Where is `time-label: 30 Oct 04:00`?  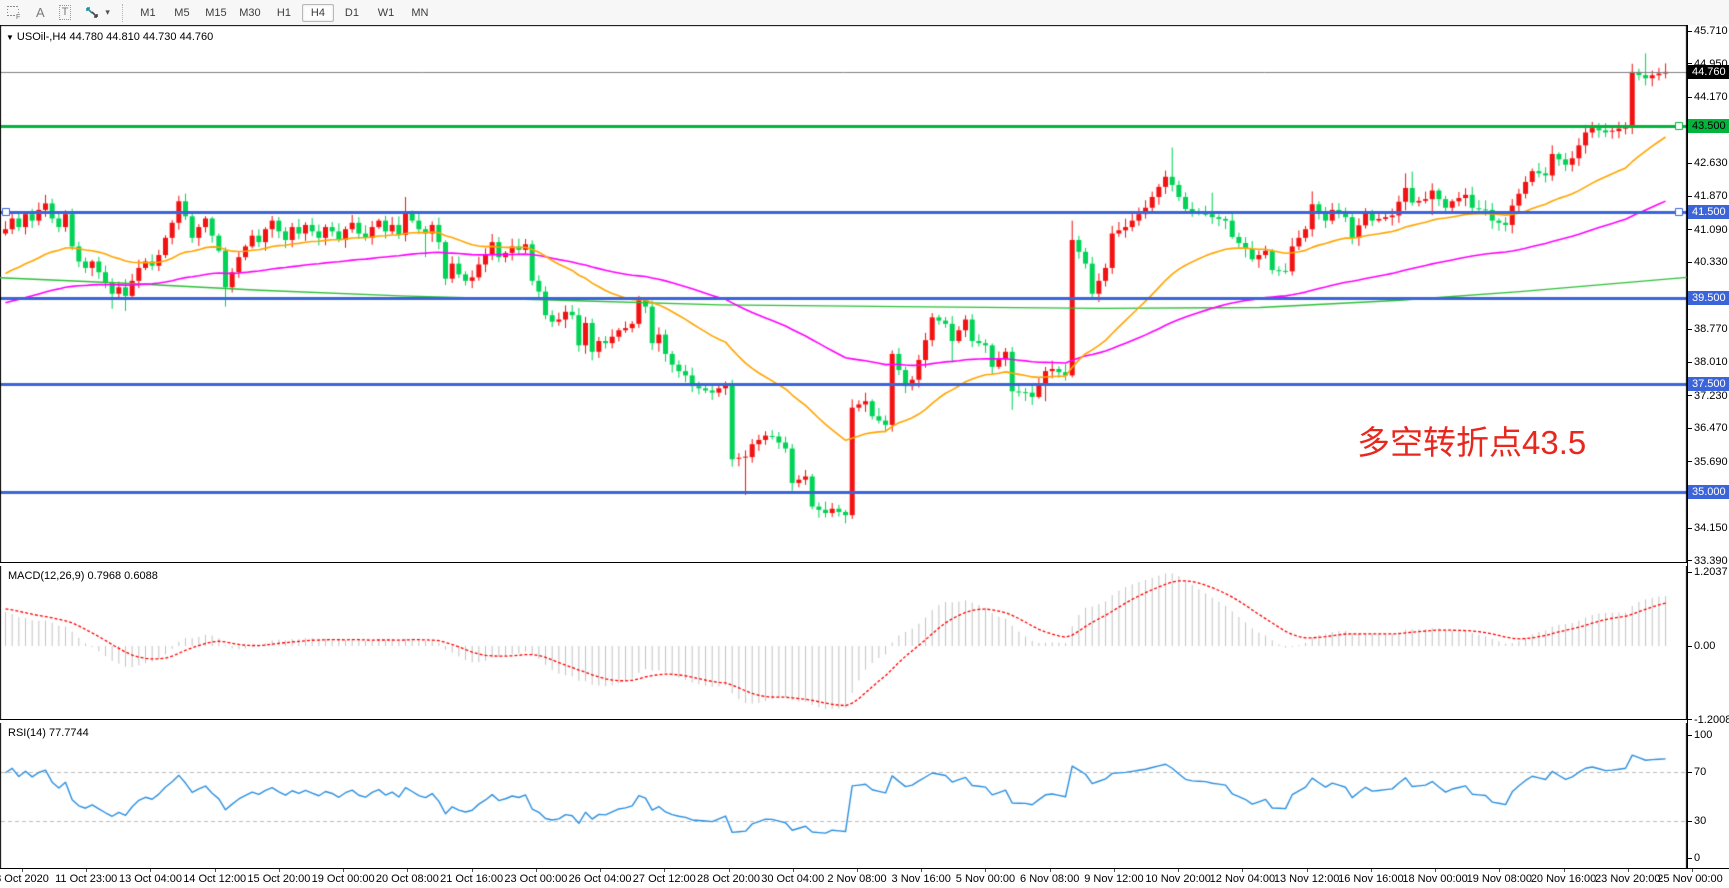
time-label: 30 Oct 04:00 is located at coordinates (793, 879).